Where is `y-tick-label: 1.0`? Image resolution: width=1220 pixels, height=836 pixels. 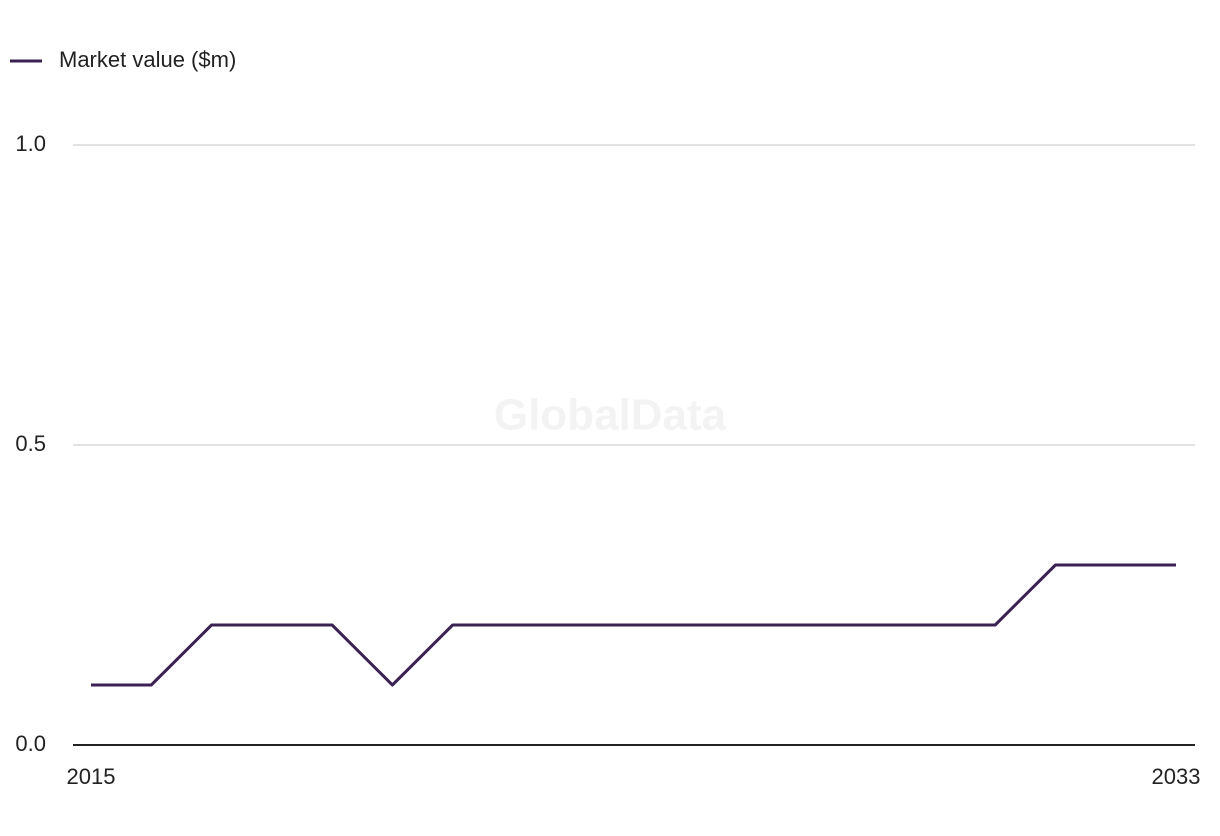 y-tick-label: 1.0 is located at coordinates (30, 143).